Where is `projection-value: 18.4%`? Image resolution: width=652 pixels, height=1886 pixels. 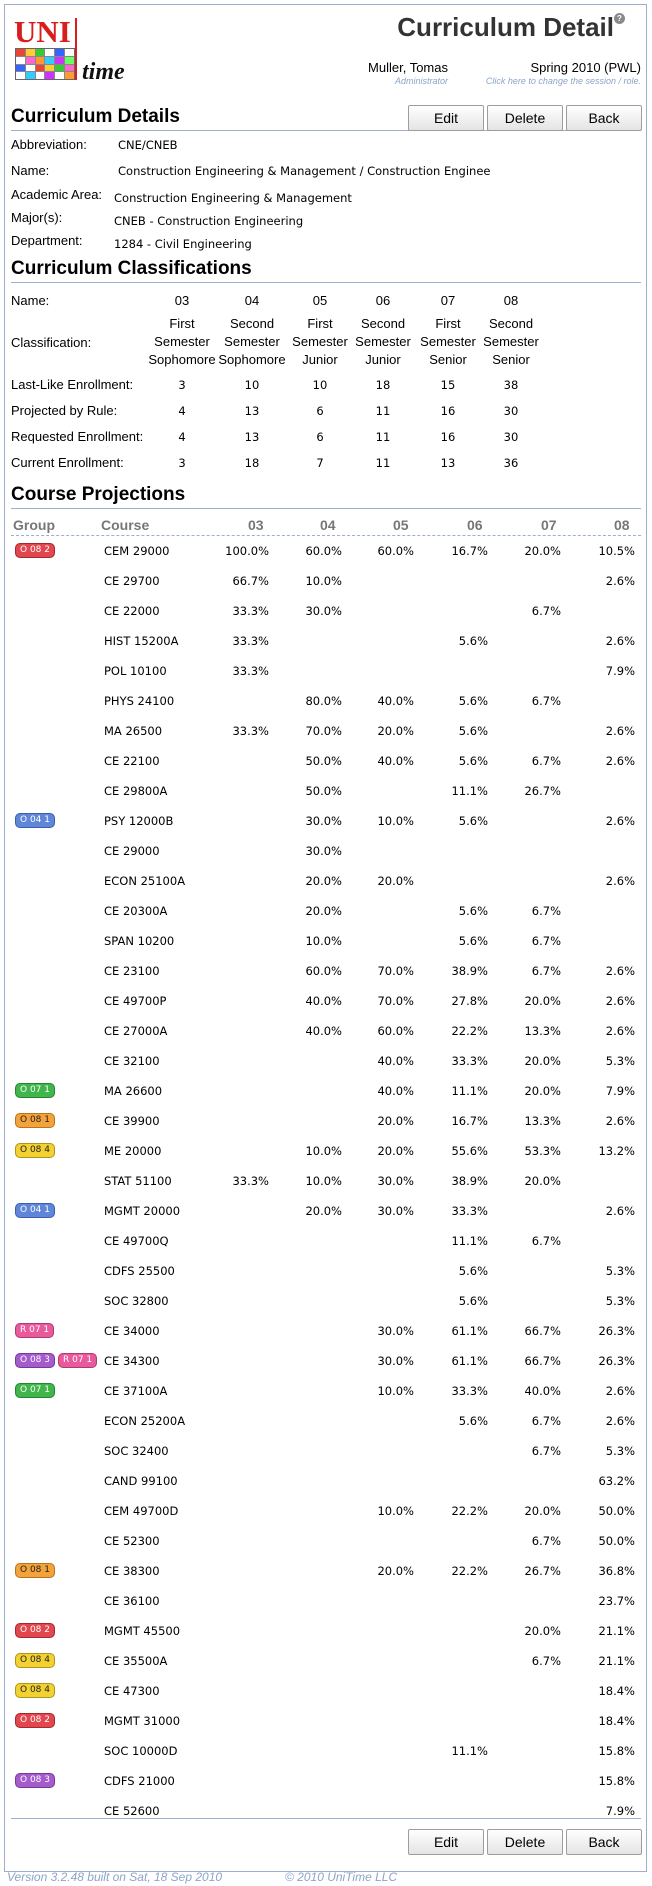 projection-value: 18.4% is located at coordinates (616, 1721).